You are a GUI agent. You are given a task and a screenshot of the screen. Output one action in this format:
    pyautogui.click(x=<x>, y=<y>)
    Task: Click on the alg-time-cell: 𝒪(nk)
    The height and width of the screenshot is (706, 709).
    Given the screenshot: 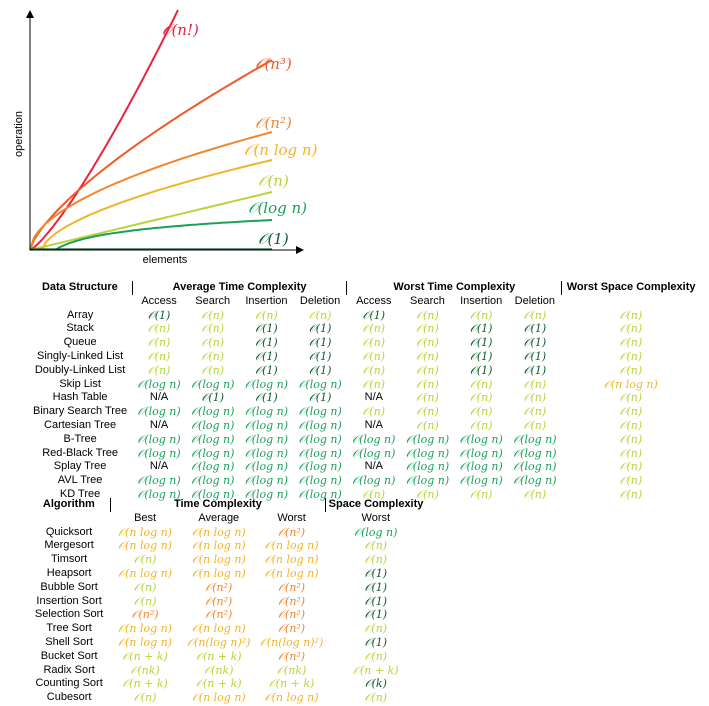 What is the action you would take?
    pyautogui.click(x=145, y=670)
    